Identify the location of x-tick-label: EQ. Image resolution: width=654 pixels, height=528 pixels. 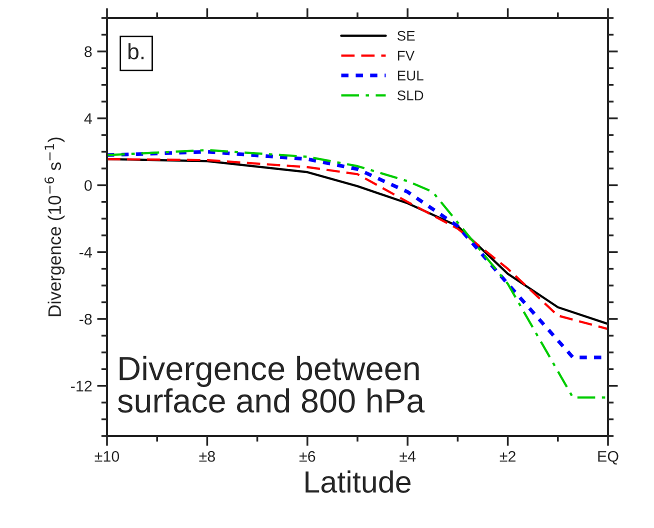
(608, 457).